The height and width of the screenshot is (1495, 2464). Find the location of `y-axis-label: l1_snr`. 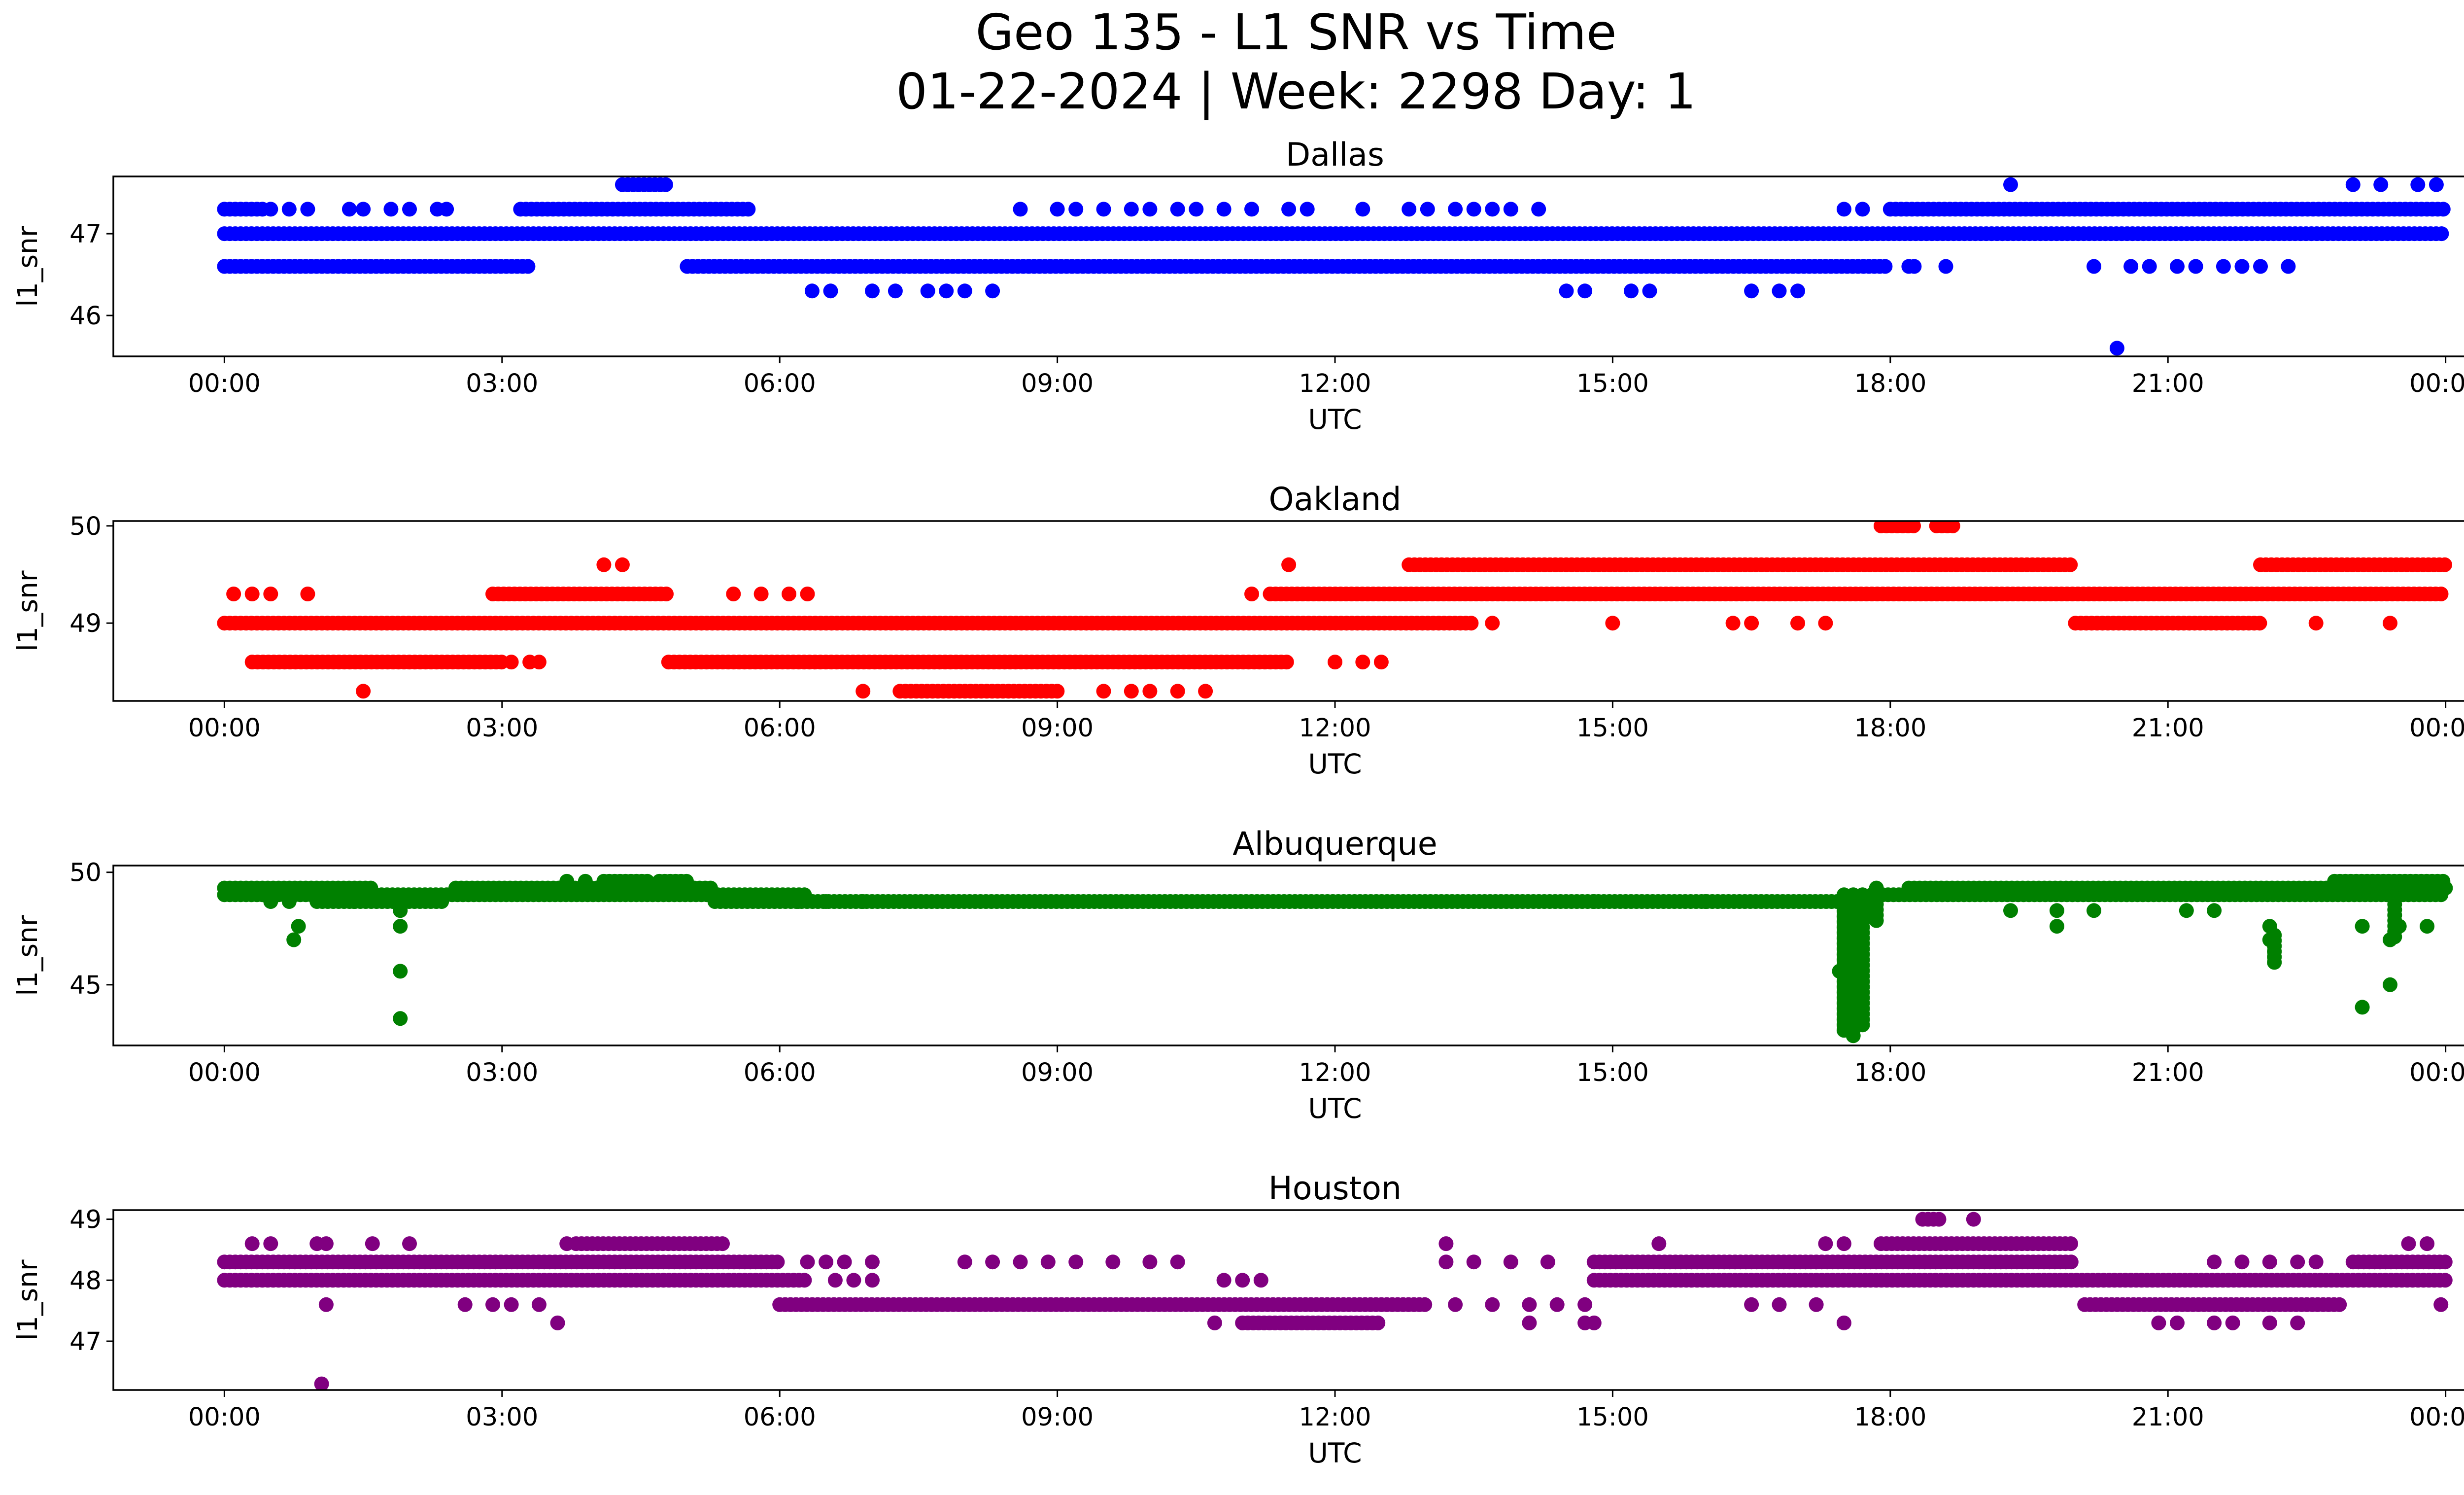

y-axis-label: l1_snr is located at coordinates (27, 1299).